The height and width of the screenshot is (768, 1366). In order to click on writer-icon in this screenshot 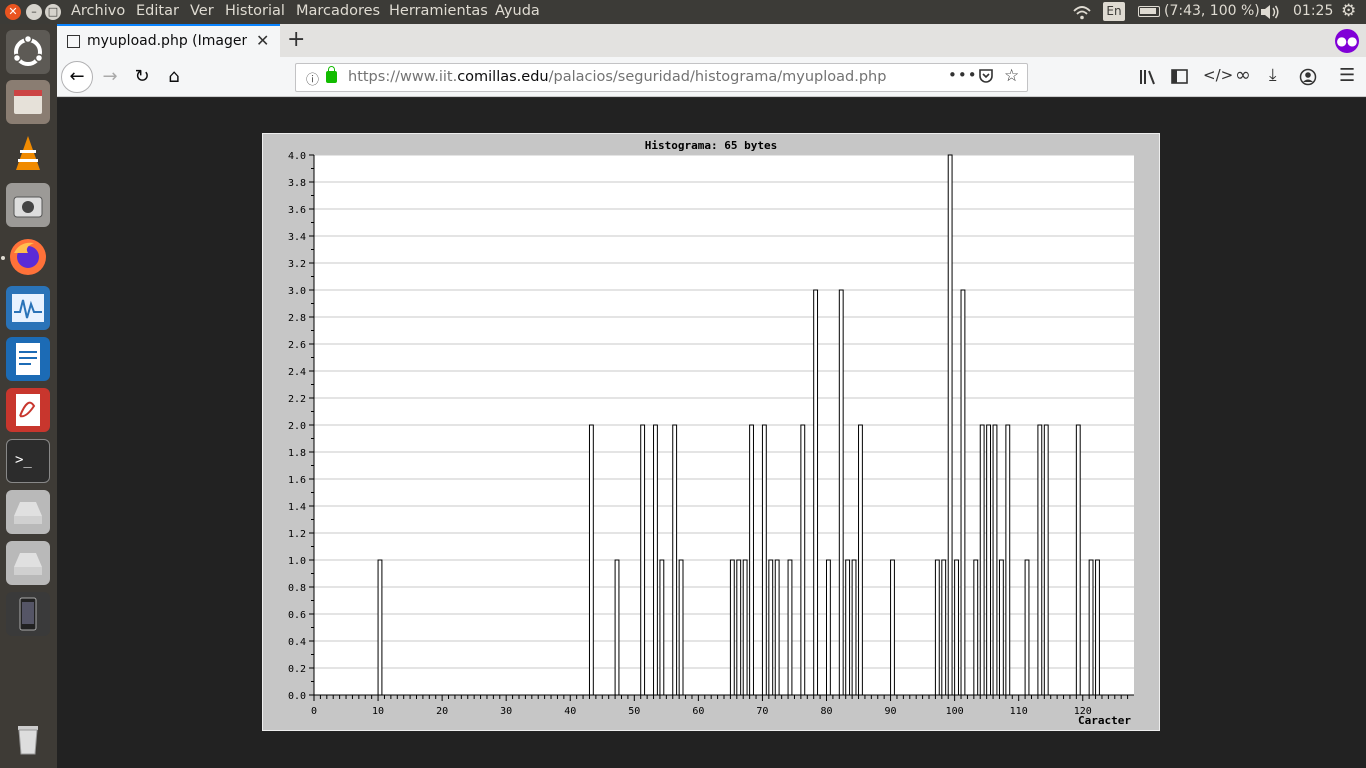, I will do `click(28, 359)`.